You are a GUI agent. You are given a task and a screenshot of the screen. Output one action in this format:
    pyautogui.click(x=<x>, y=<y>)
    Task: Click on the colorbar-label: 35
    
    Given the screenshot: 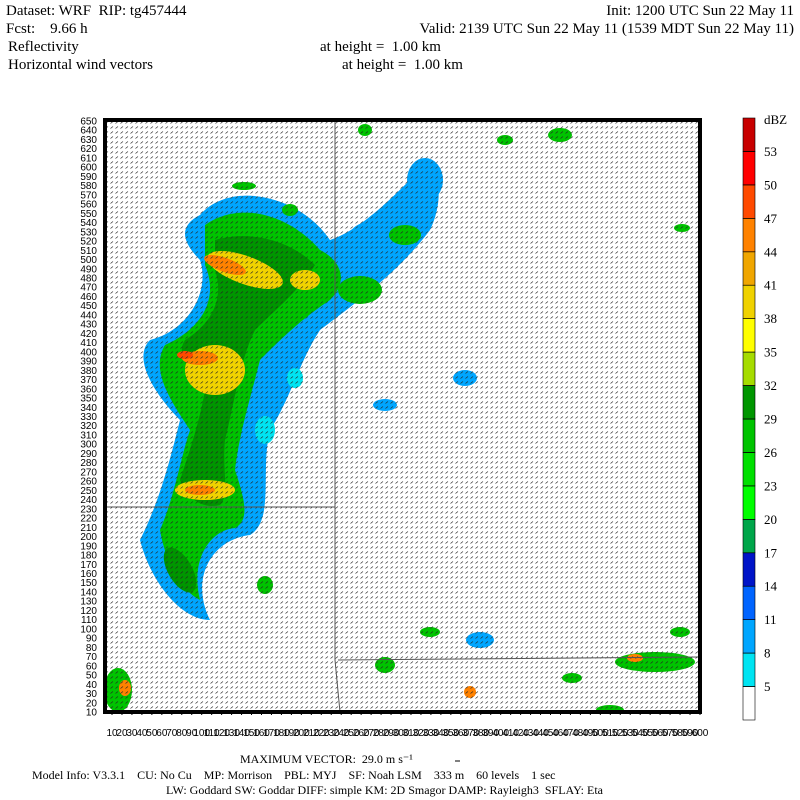 What is the action you would take?
    pyautogui.click(x=770, y=352)
    